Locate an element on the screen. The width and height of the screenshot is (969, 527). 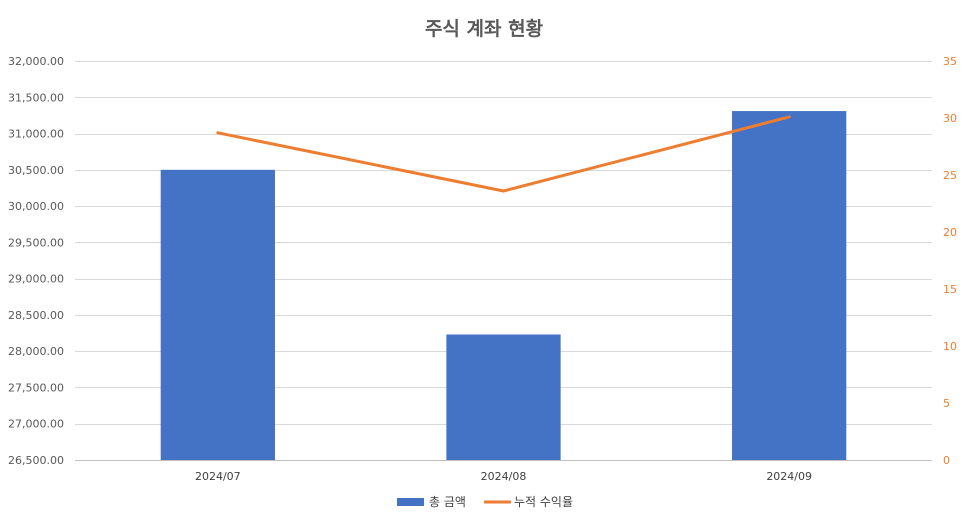
series-line is located at coordinates (503, 154).